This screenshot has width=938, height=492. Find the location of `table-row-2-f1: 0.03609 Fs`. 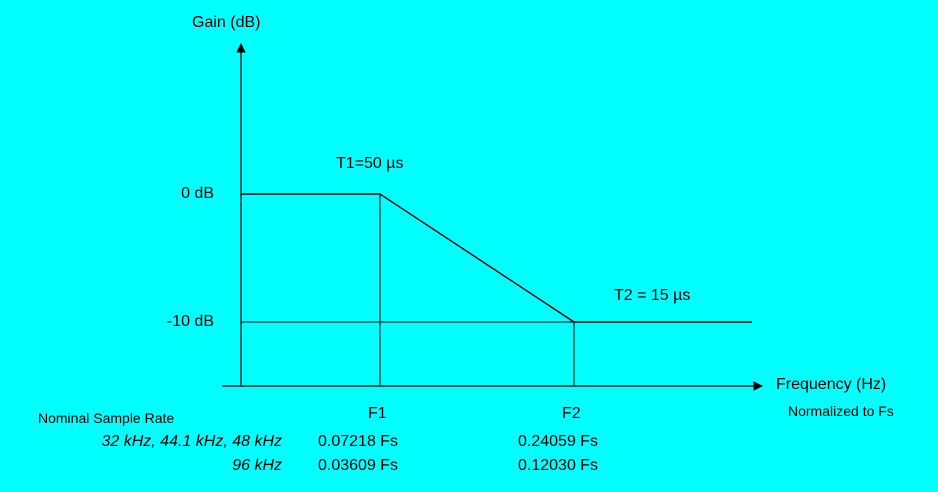

table-row-2-f1: 0.03609 Fs is located at coordinates (358, 465).